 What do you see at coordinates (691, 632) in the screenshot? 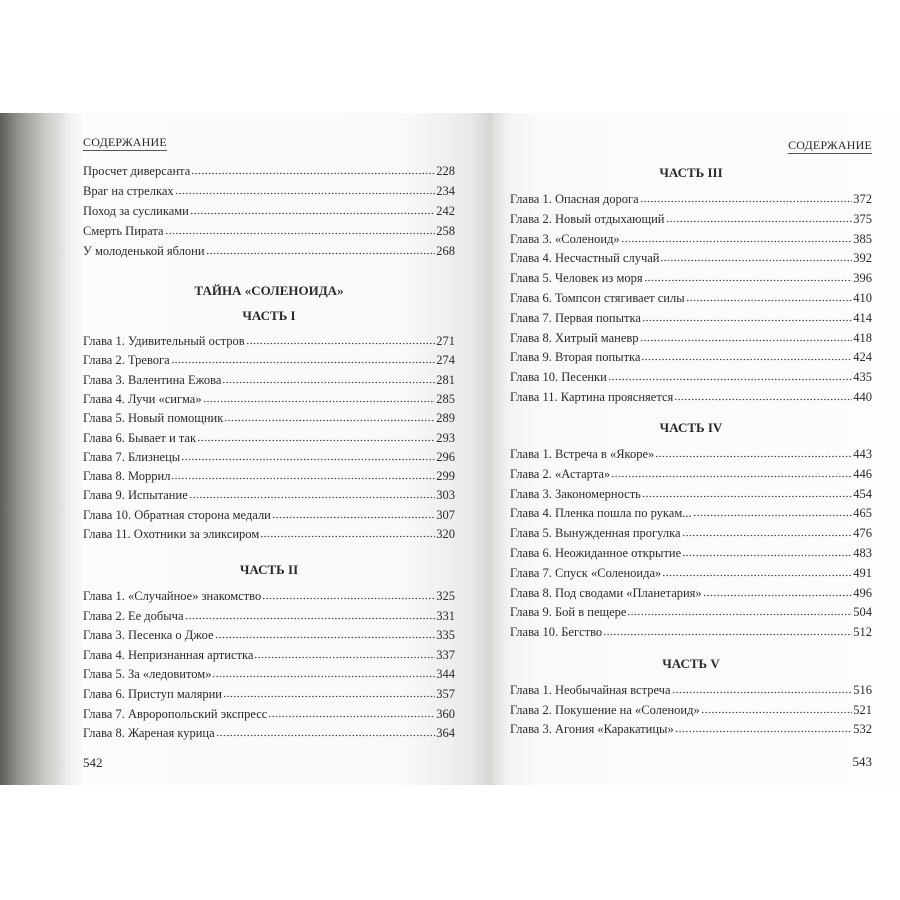
I see `toc-entry: Глава 10. Бегство 512` at bounding box center [691, 632].